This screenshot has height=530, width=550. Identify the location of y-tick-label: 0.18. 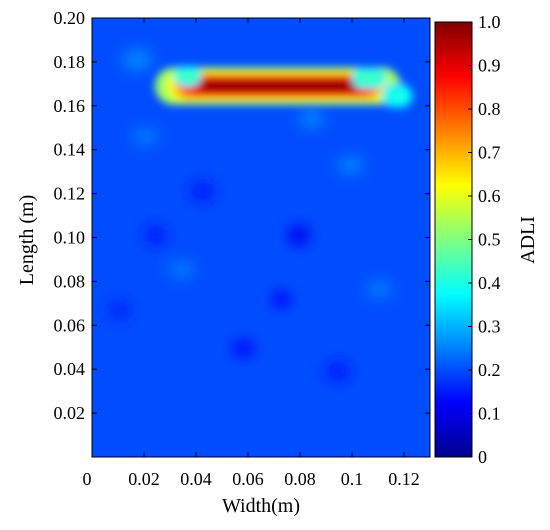
(70, 62).